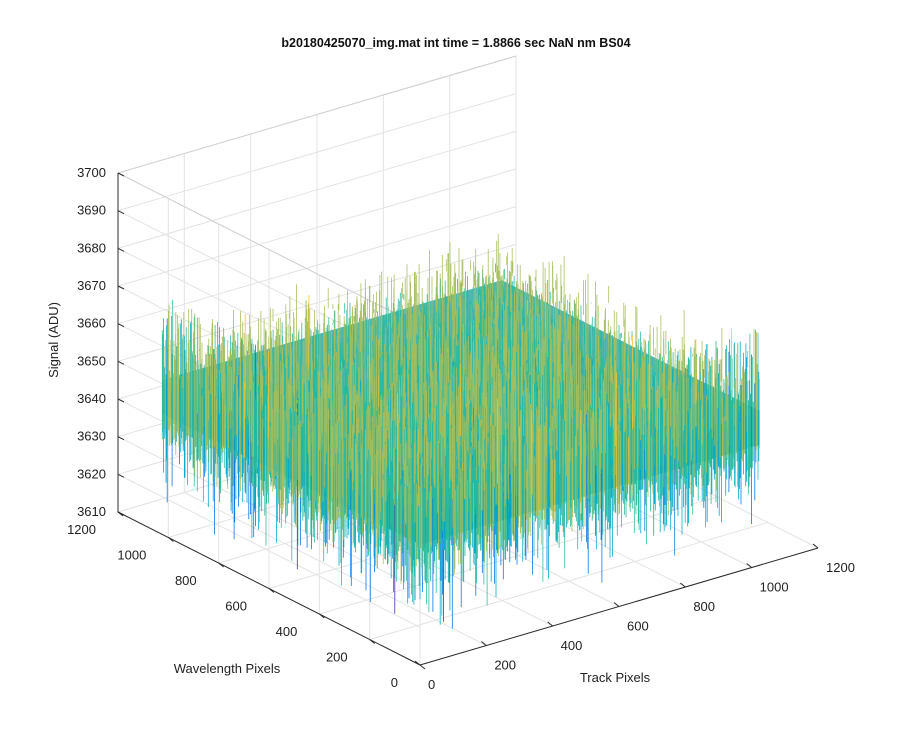 The width and height of the screenshot is (900, 750). Describe the element at coordinates (615, 677) in the screenshot. I see `x-axis-label: Track Pixels` at that location.